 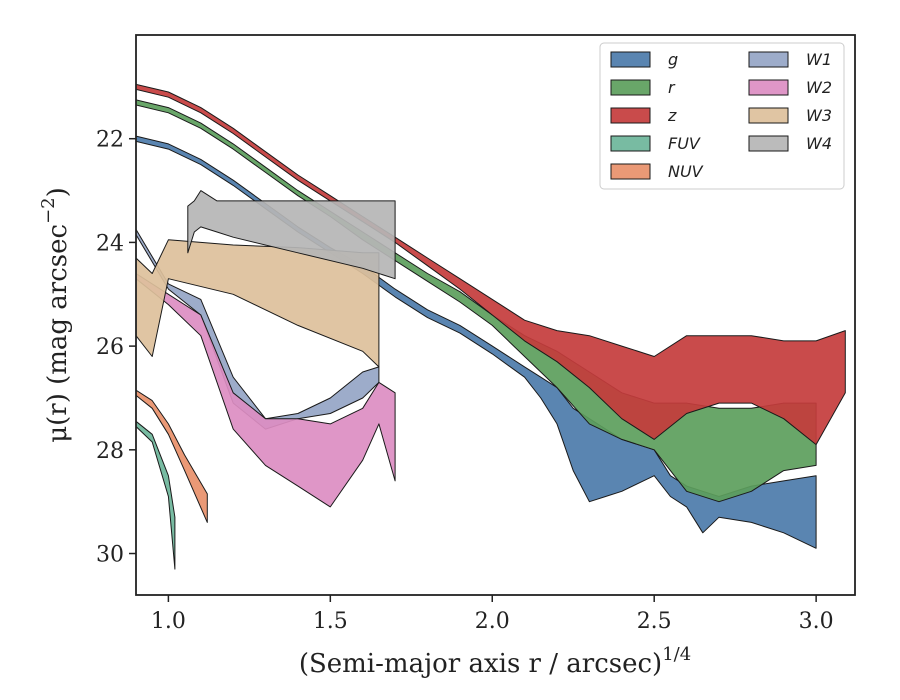 I want to click on y-axis-label: μ(r) (mag arcsec−2), so click(x=55, y=315).